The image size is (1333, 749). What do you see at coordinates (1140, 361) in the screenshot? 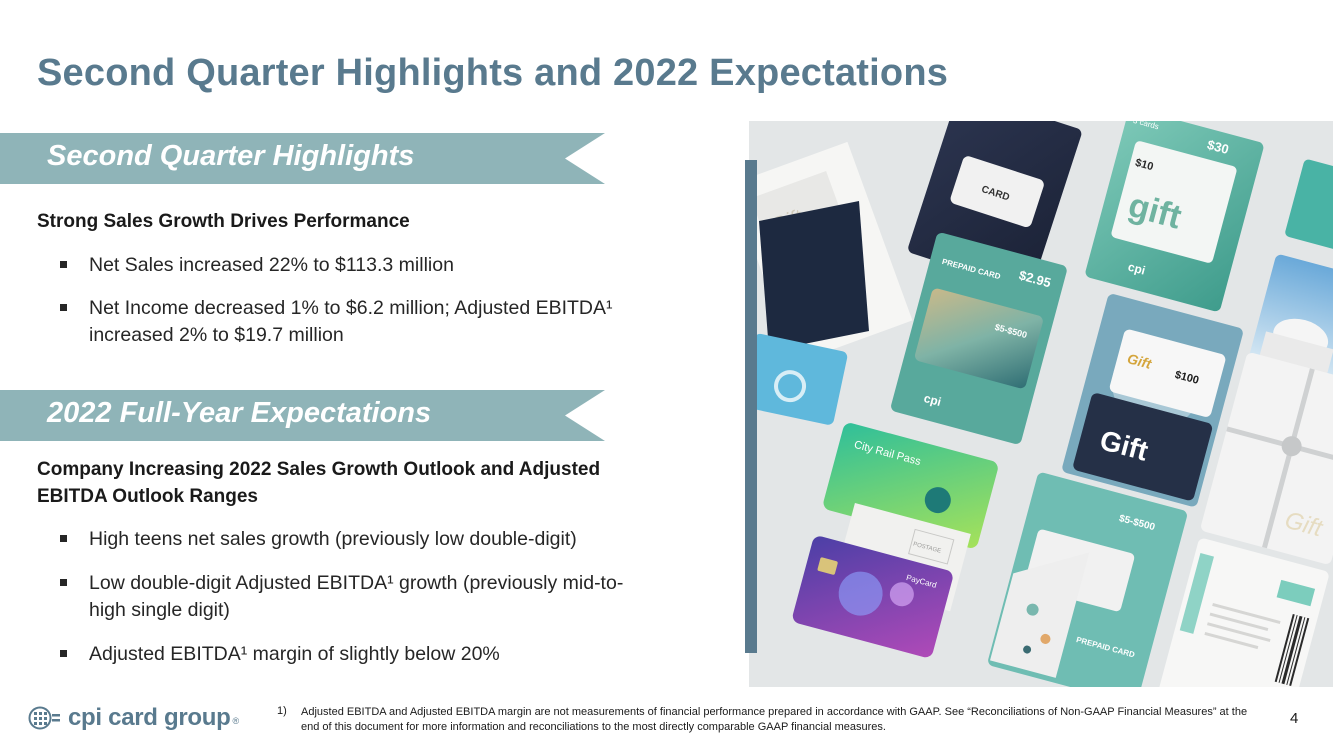
I see `photo-text: Gift` at bounding box center [1140, 361].